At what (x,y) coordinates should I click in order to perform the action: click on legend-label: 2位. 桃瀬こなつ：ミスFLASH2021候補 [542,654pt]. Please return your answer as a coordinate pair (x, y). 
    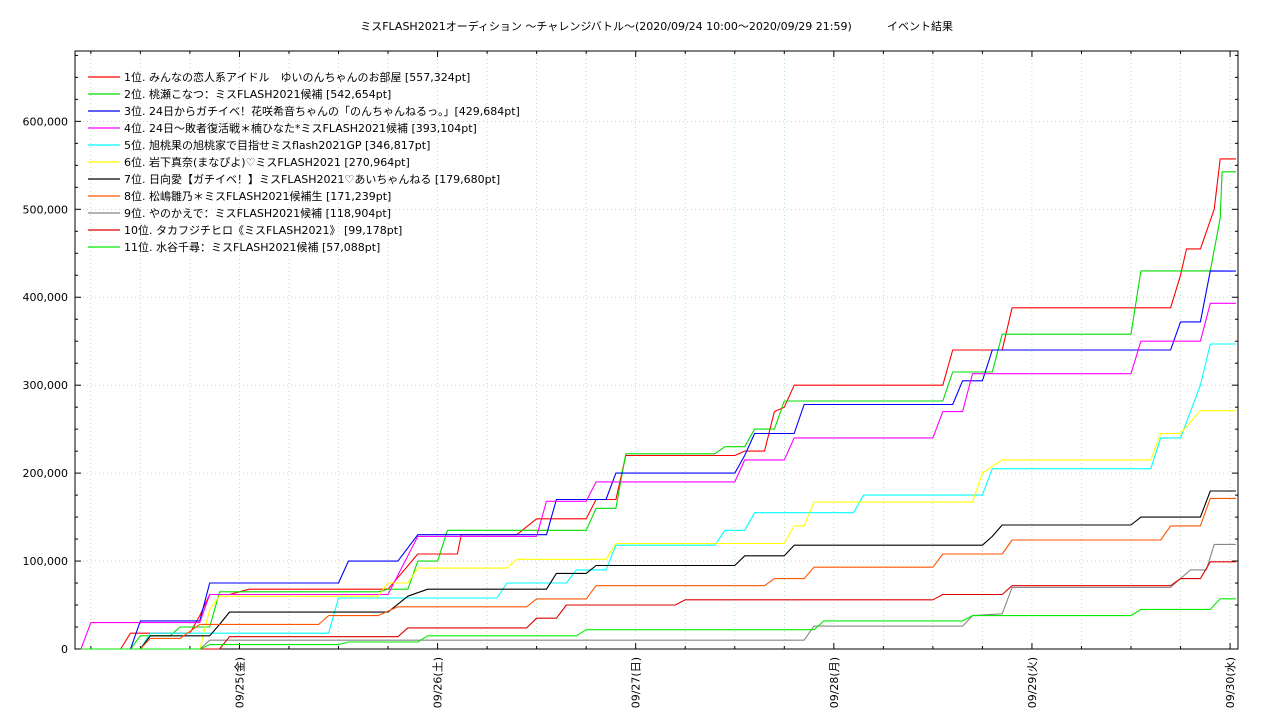
    Looking at the image, I should click on (257, 94).